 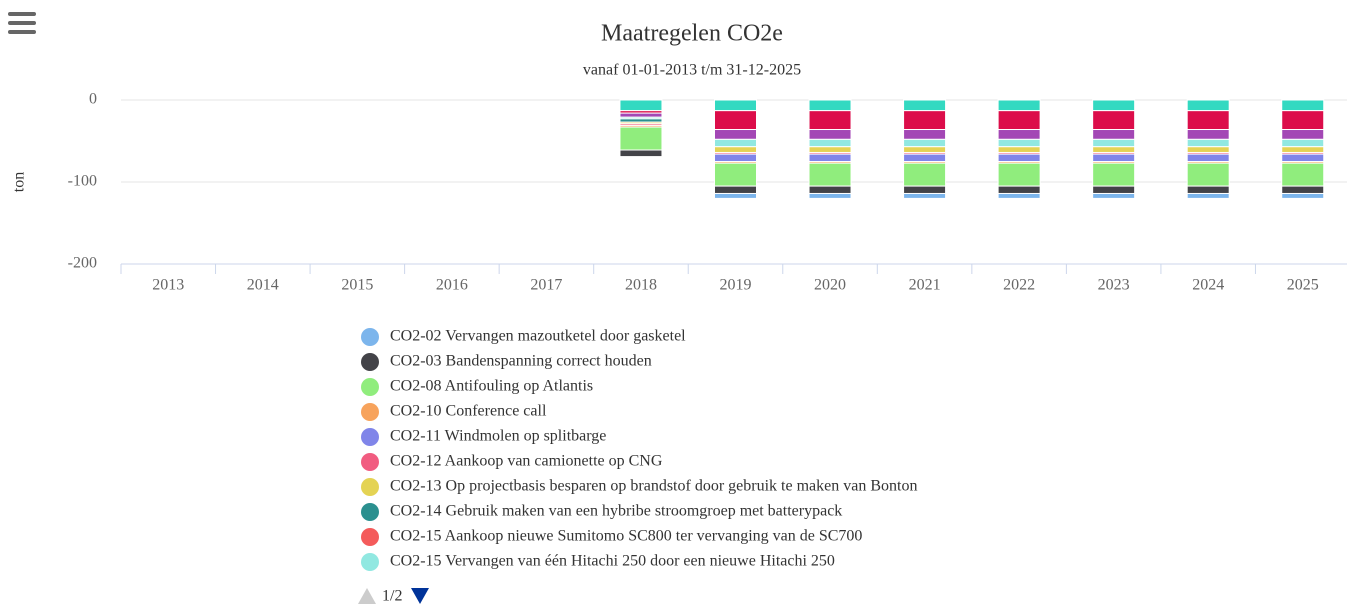 I want to click on legend-label: CO2-10 Conference call, so click(x=468, y=411).